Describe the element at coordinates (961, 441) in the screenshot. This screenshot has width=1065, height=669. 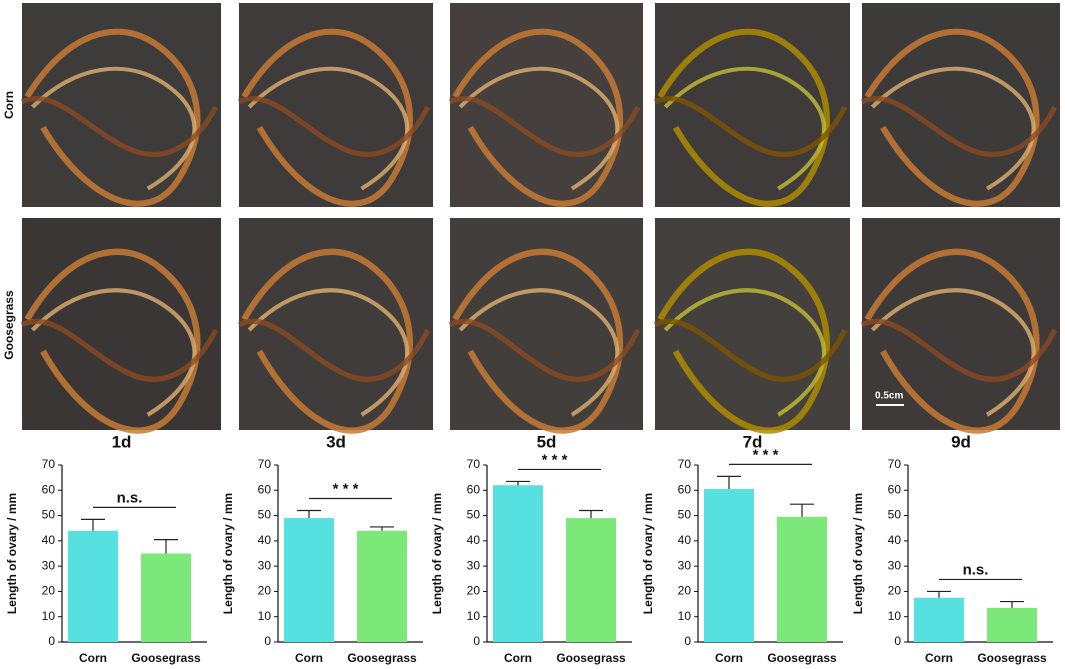
I see `day-label: 9d` at that location.